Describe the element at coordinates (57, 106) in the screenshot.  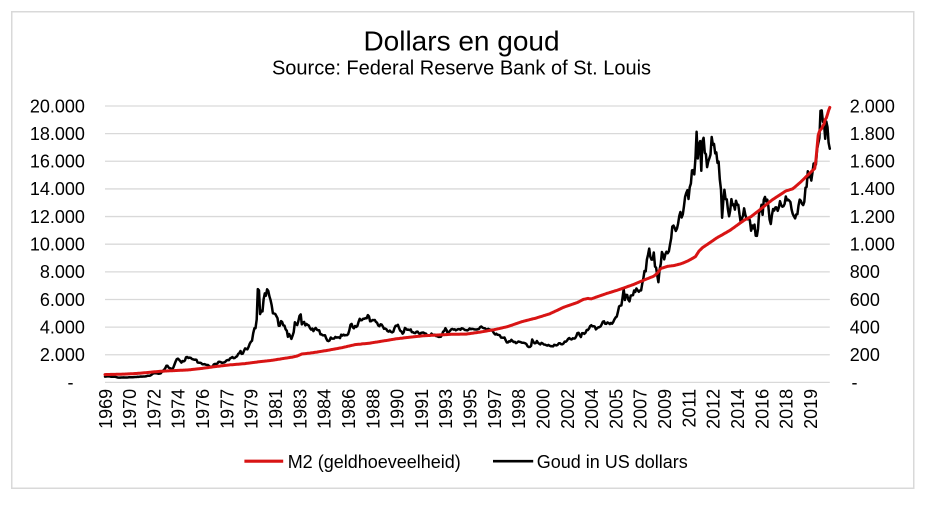
I see `svg-text: 20.000` at that location.